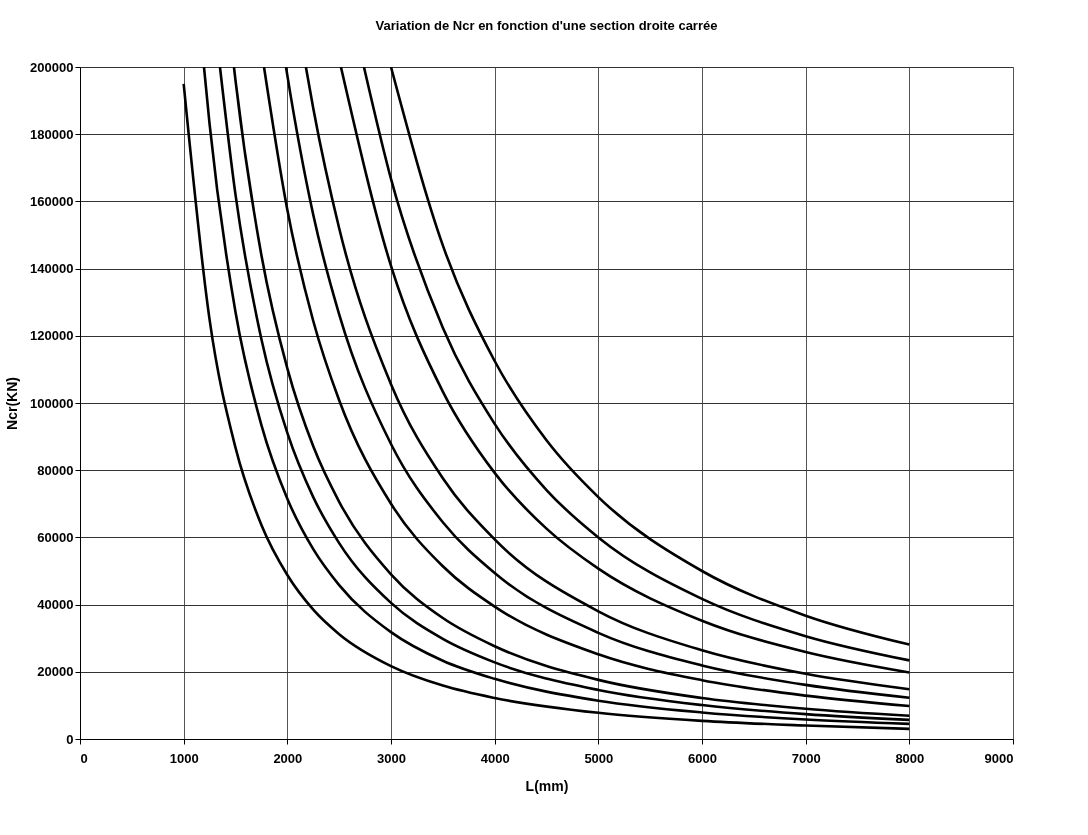 The height and width of the screenshot is (835, 1088). What do you see at coordinates (52, 269) in the screenshot?
I see `y-tick-label: 140000` at bounding box center [52, 269].